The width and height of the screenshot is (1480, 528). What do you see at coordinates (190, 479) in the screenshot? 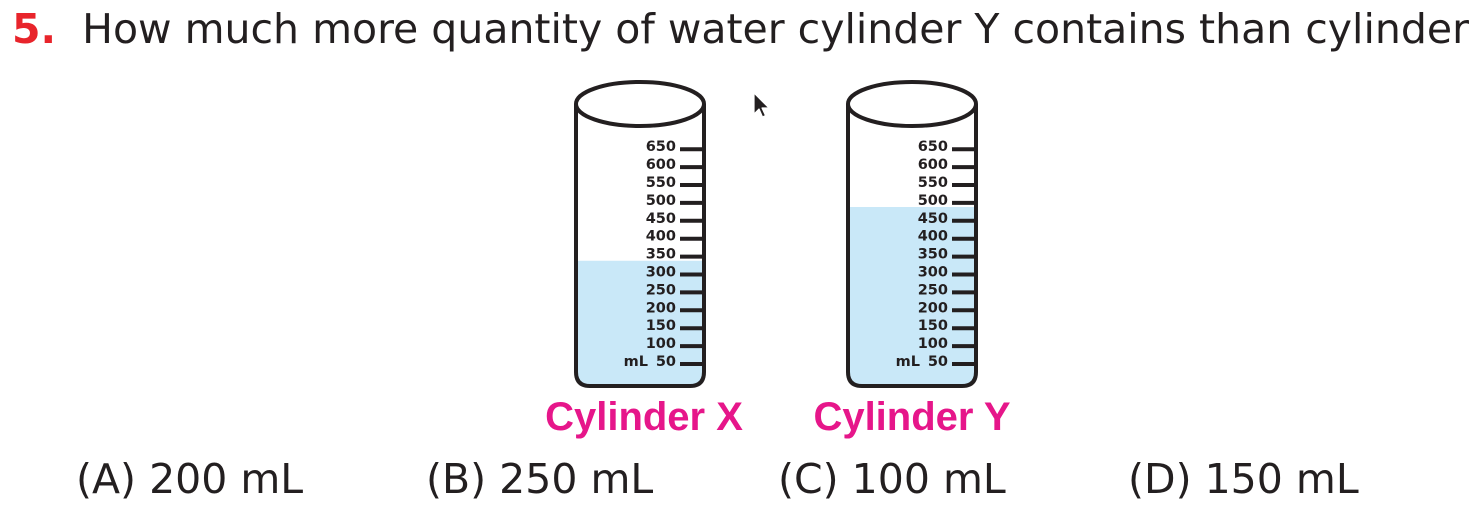
I see `option-a: (A) 200 mL` at bounding box center [190, 479].